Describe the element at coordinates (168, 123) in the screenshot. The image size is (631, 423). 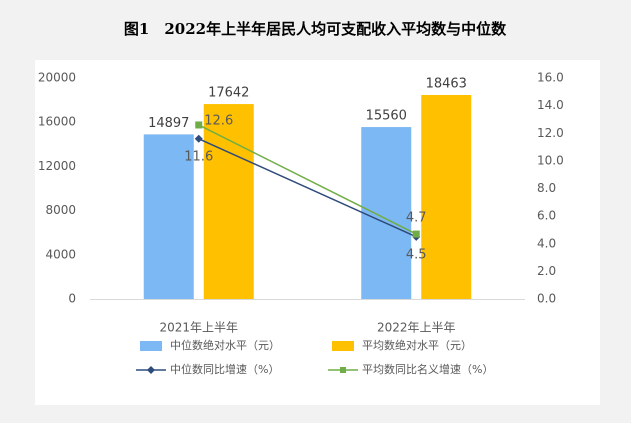
I see `value-label: 14897` at that location.